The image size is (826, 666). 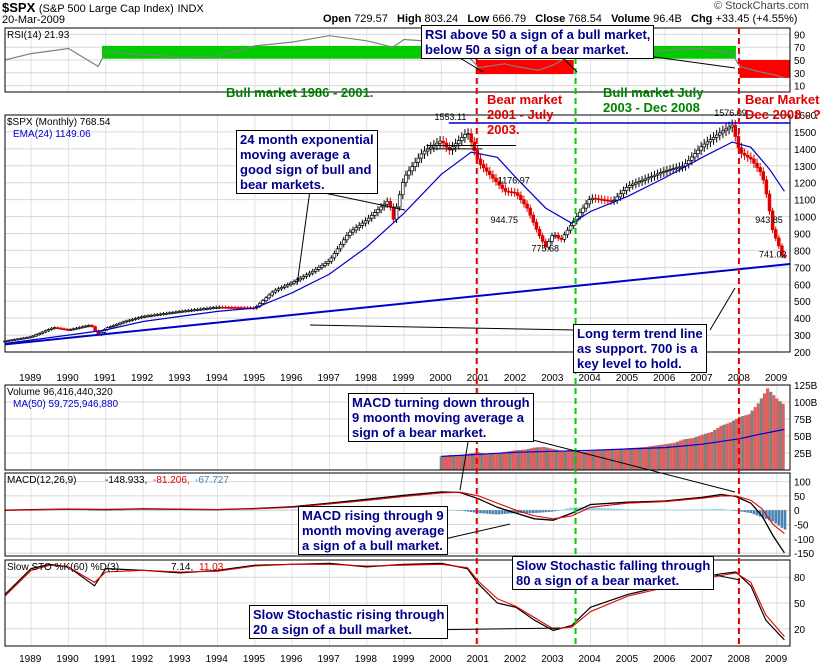 What do you see at coordinates (442, 327) in the screenshot?
I see `annotation-pointer` at bounding box center [442, 327].